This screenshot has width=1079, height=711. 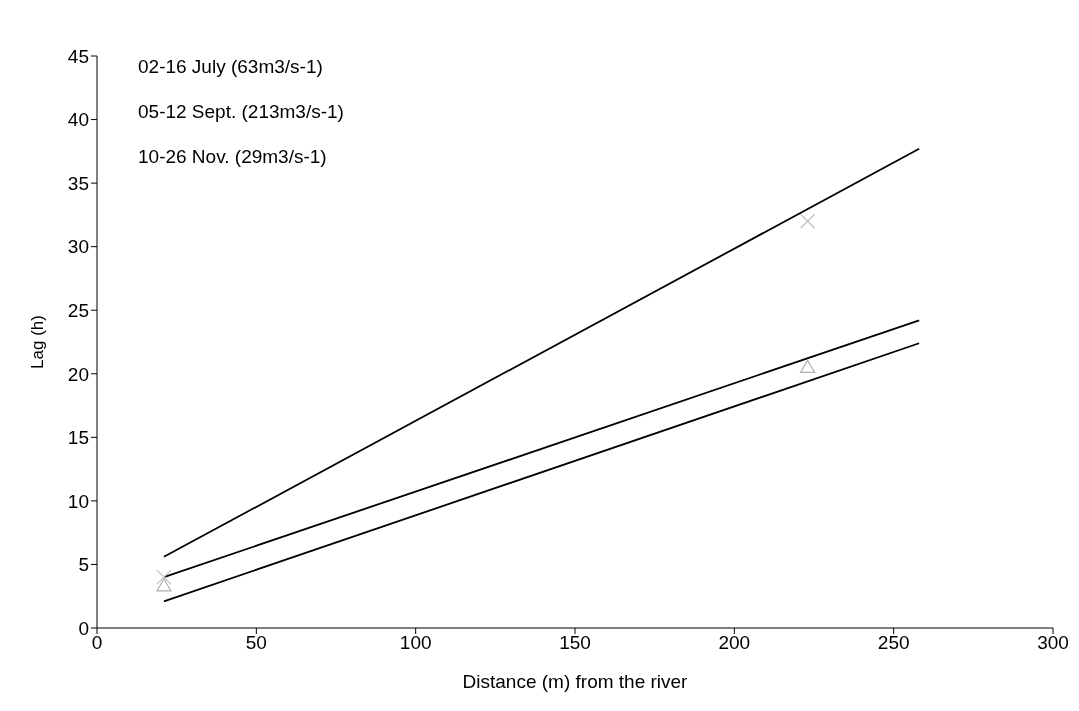 What do you see at coordinates (233, 157) in the screenshot?
I see `annotation: 10-26 Nov. (29m3/s-1)` at bounding box center [233, 157].